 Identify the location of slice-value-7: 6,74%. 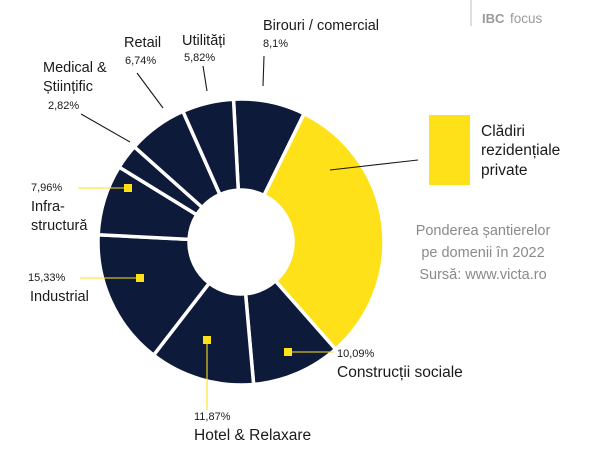
(140, 61).